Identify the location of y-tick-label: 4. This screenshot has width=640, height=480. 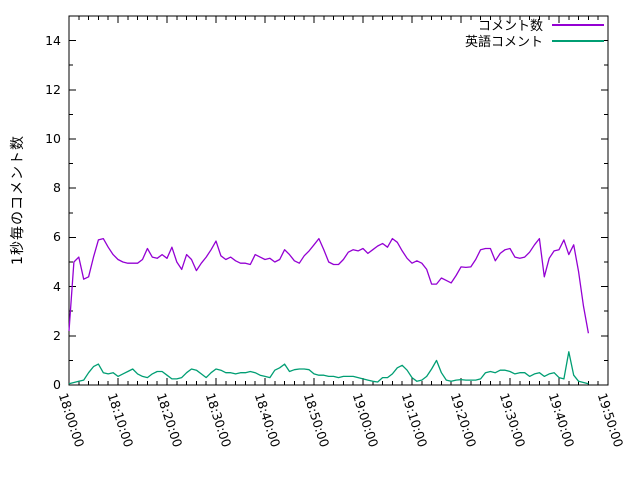
(57, 286).